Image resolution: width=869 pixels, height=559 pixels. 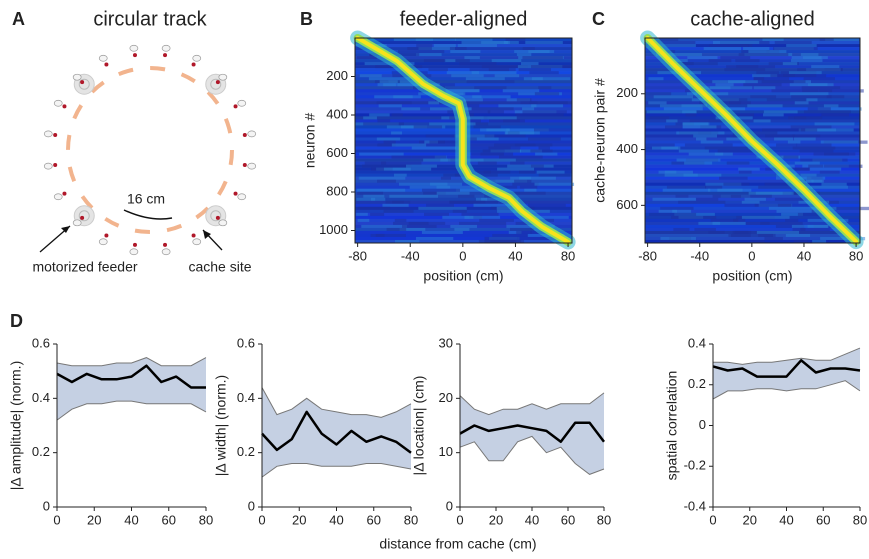 I want to click on mean-line, so click(x=532, y=432).